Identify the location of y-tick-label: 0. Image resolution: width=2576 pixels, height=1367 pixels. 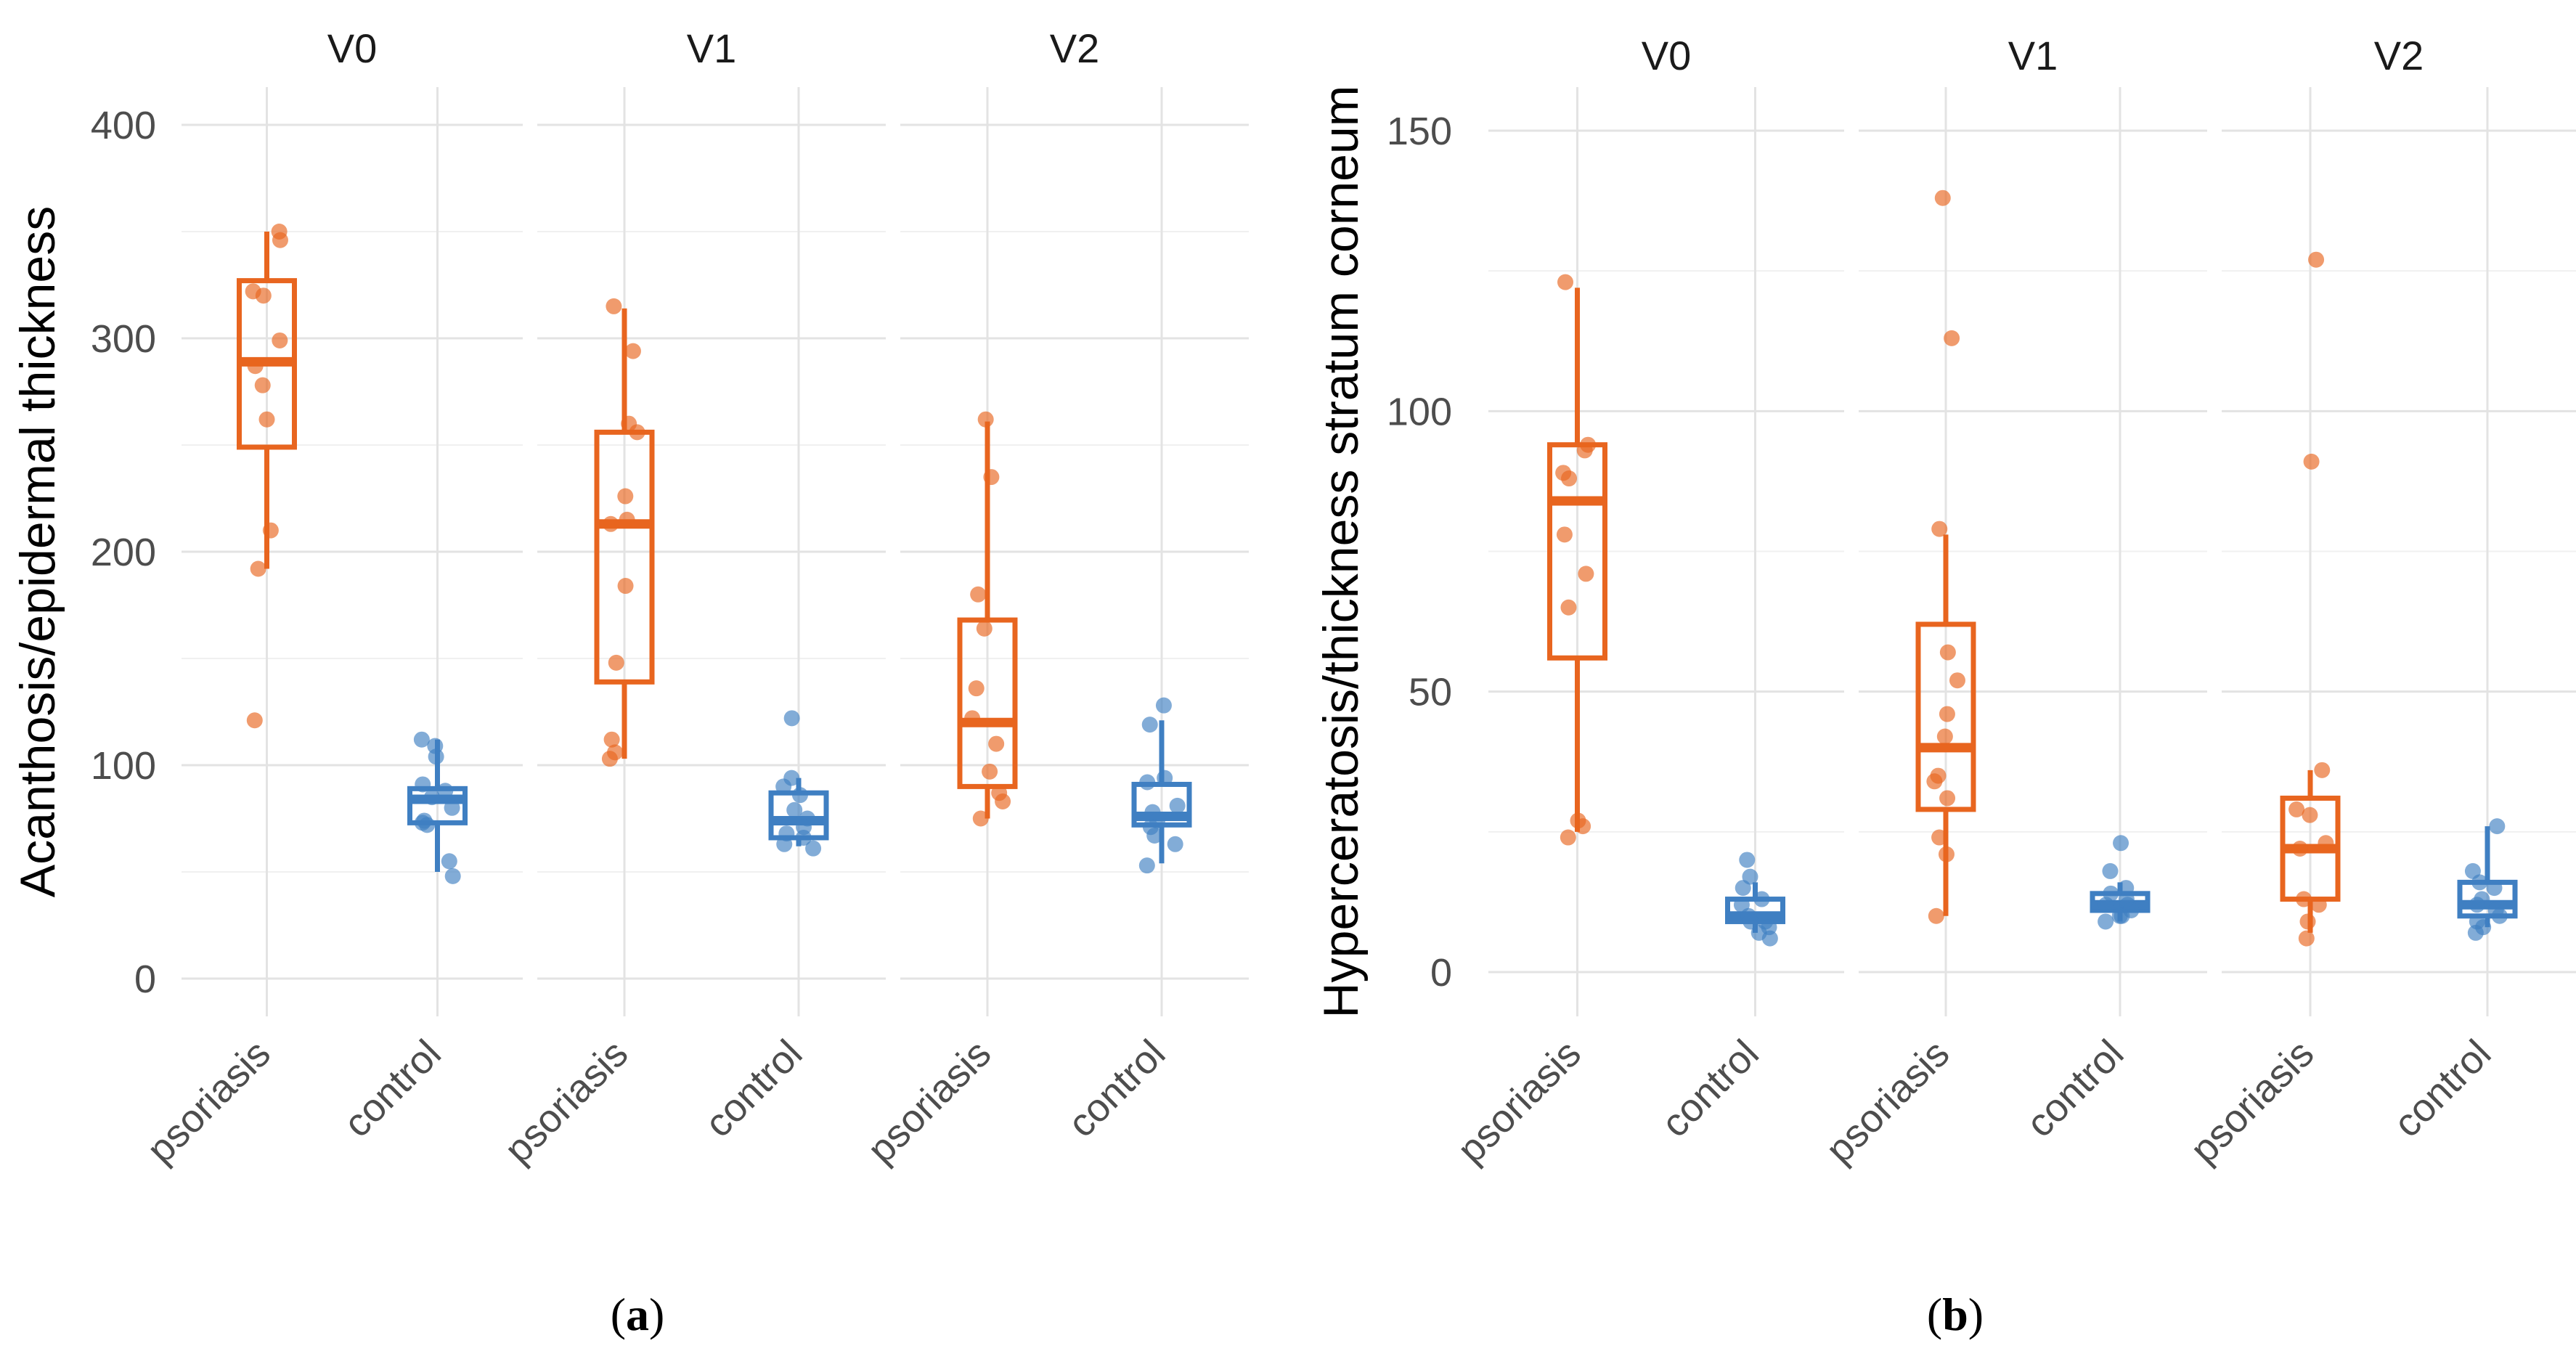
(145, 979).